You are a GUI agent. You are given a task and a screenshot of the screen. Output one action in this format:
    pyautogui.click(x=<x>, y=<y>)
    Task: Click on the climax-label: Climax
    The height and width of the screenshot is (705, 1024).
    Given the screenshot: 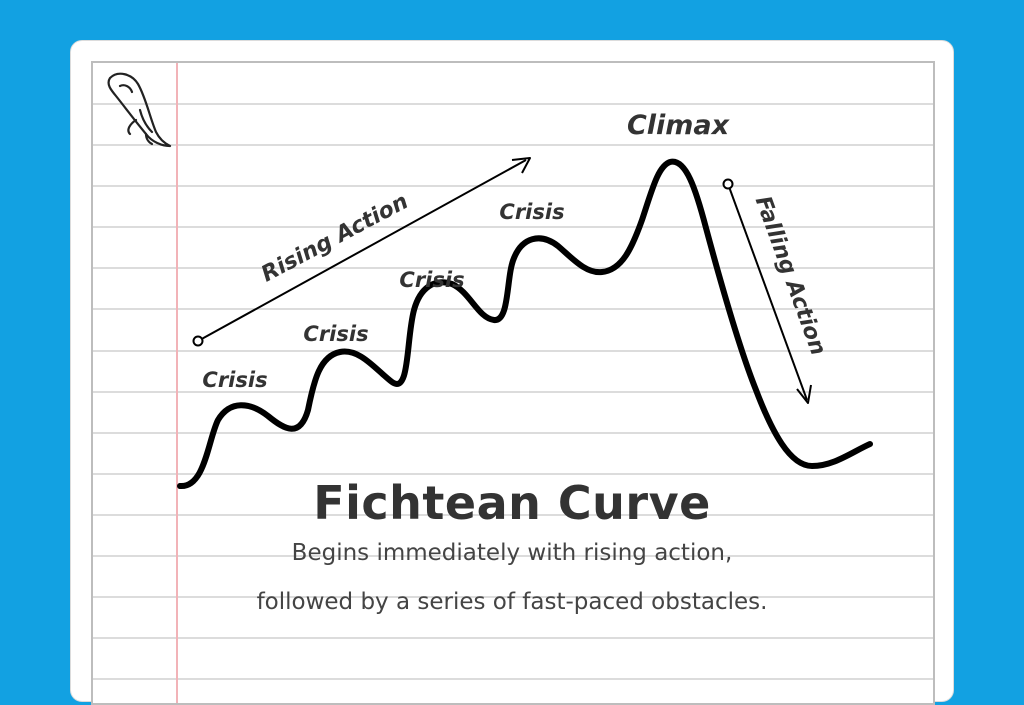 What is the action you would take?
    pyautogui.click(x=679, y=125)
    